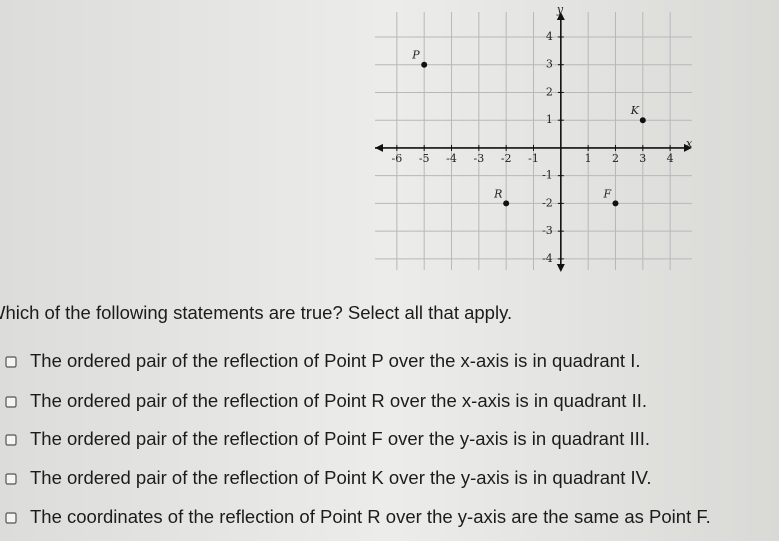 The width and height of the screenshot is (779, 541). What do you see at coordinates (547, 202) in the screenshot?
I see `y-tick-label: -2` at bounding box center [547, 202].